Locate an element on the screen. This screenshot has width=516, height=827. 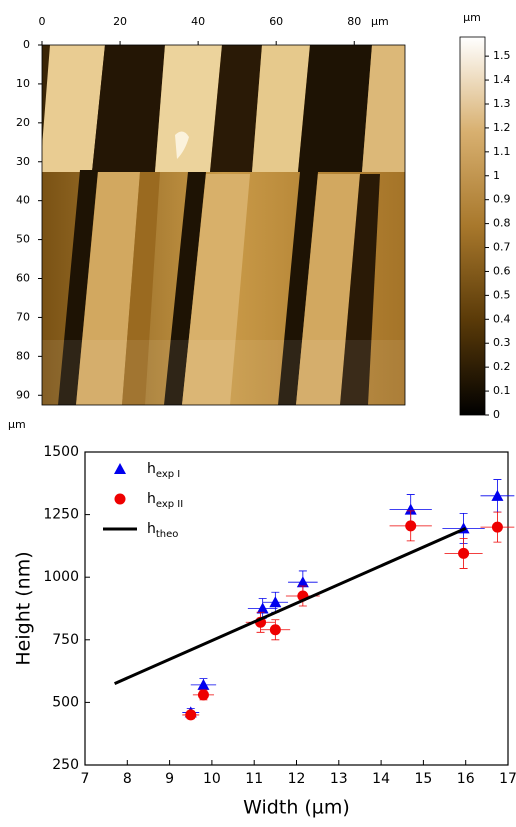
y-tick-label: 1000 is located at coordinates (61, 577).